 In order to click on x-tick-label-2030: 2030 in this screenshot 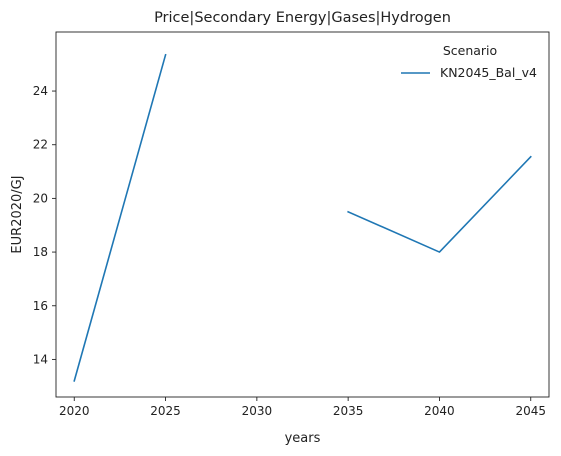, I will do `click(257, 411)`.